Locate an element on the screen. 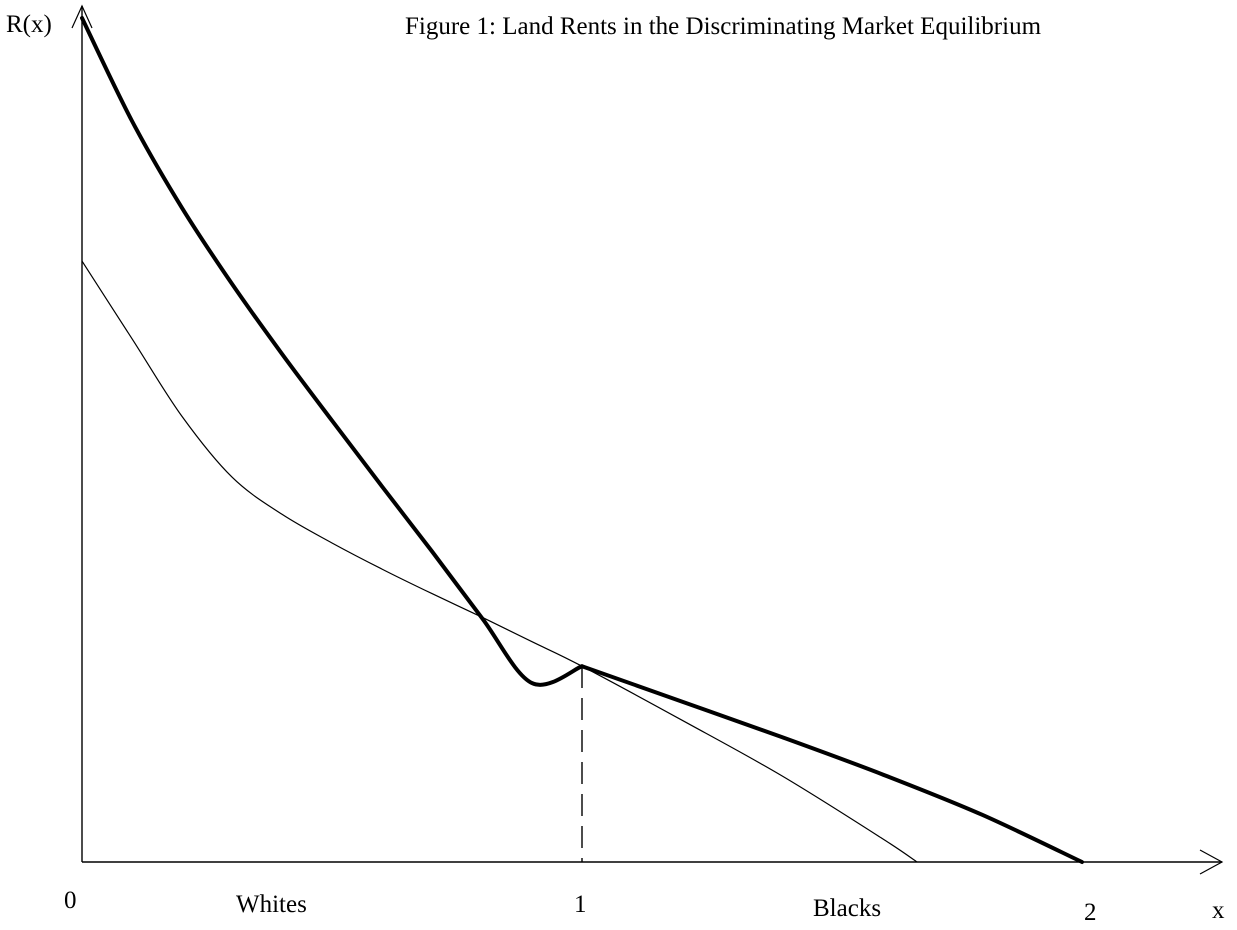  region-label-whites: Whites is located at coordinates (271, 904).